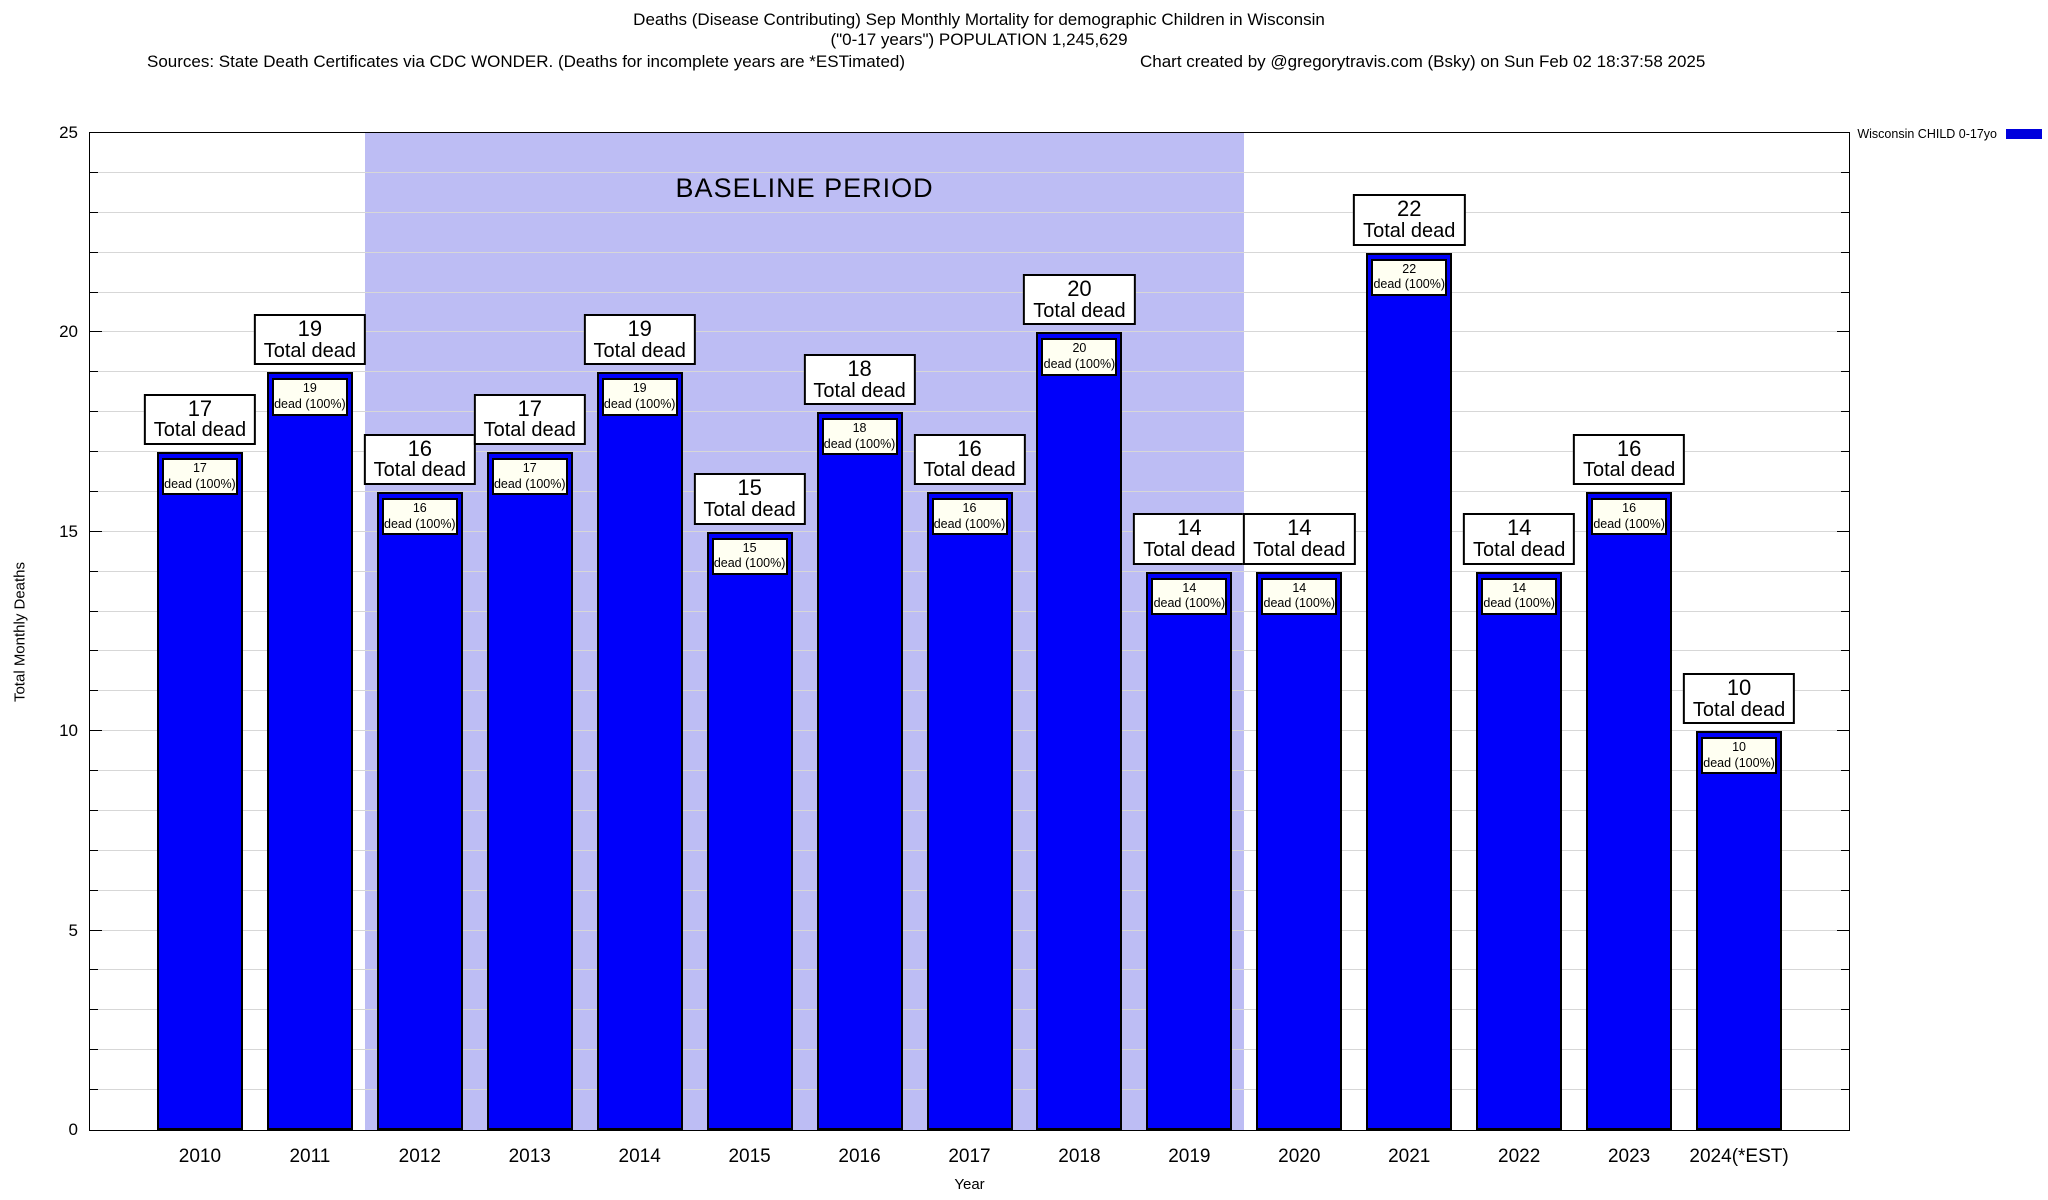 This screenshot has height=1200, width=2048. I want to click on bar-top-value: 14, so click(1189, 528).